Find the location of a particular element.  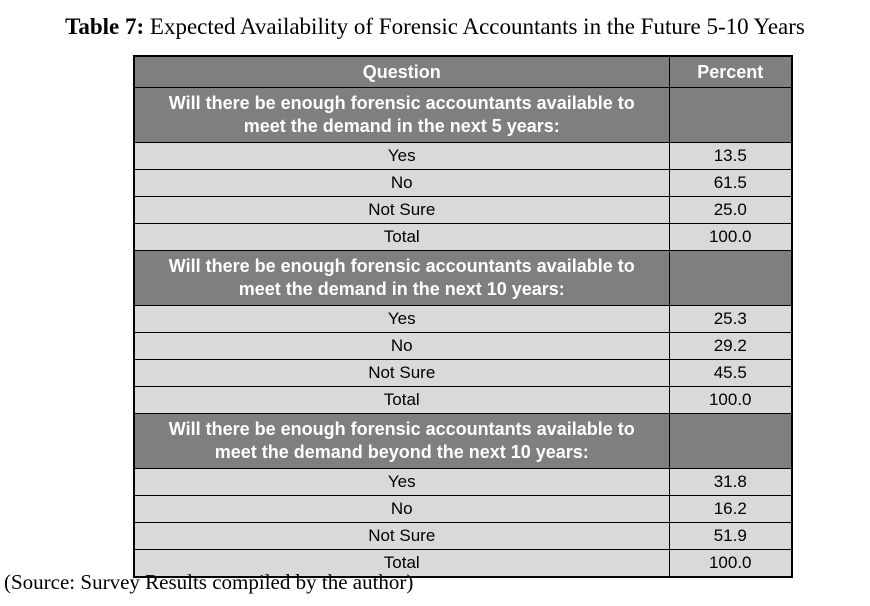

table-row: Not Sure 51.9 is located at coordinates (463, 536).